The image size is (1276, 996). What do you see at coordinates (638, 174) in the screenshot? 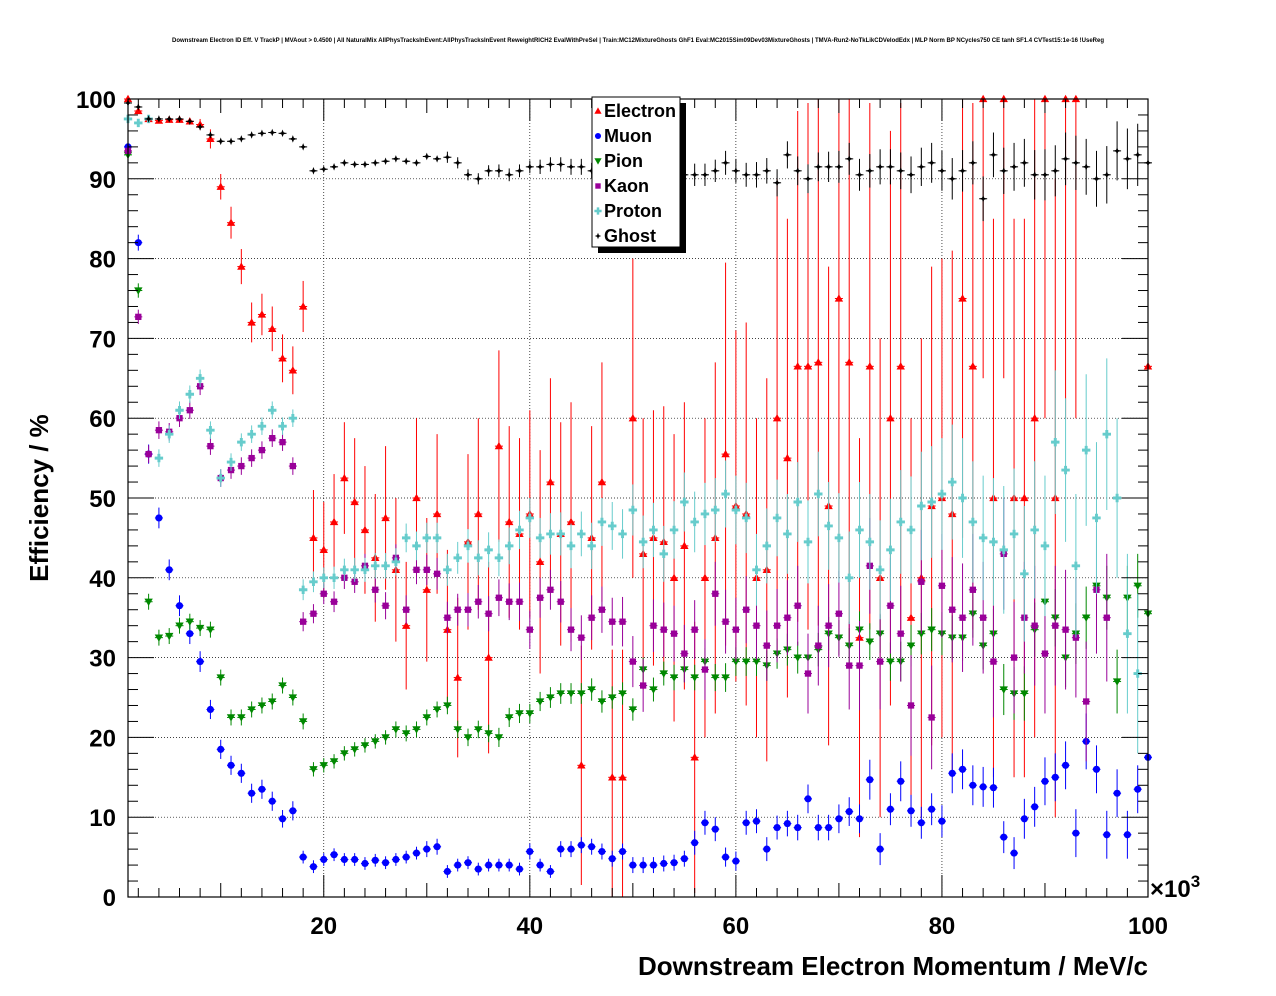
I see `legend: Electron Muon Pion Kaon Proton Ghost` at bounding box center [638, 174].